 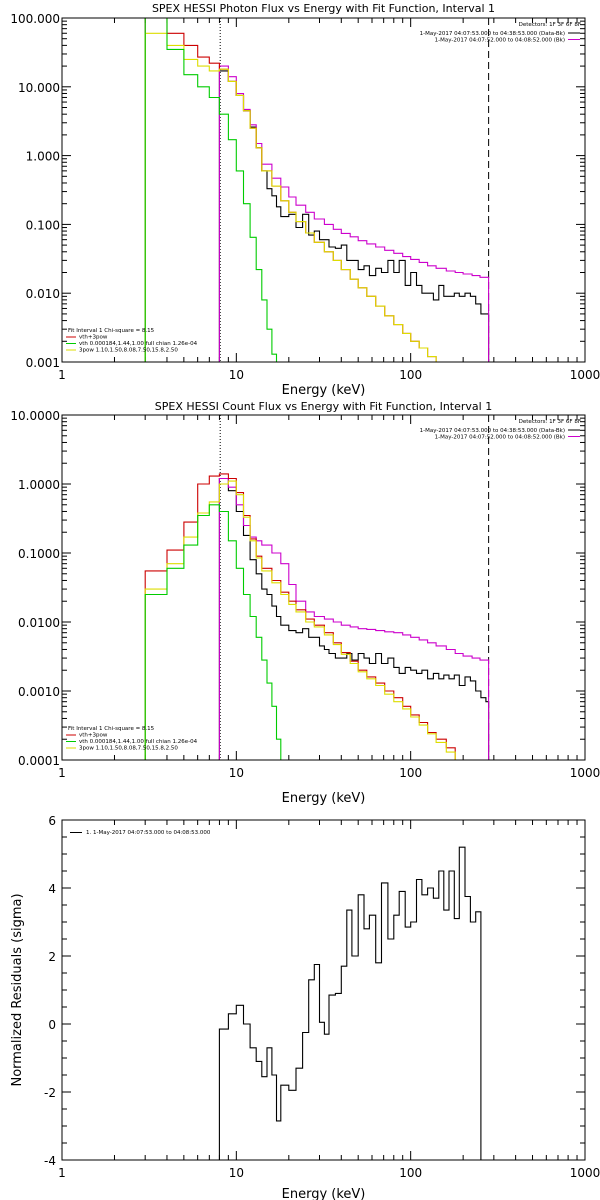 What do you see at coordinates (39, 623) in the screenshot?
I see `y-tick-label: 0.0100` at bounding box center [39, 623].